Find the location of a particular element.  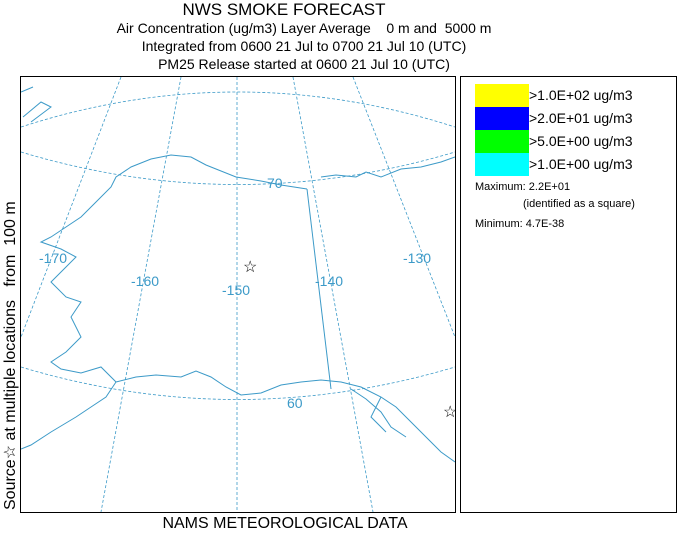

lat-label: 70 is located at coordinates (275, 183).